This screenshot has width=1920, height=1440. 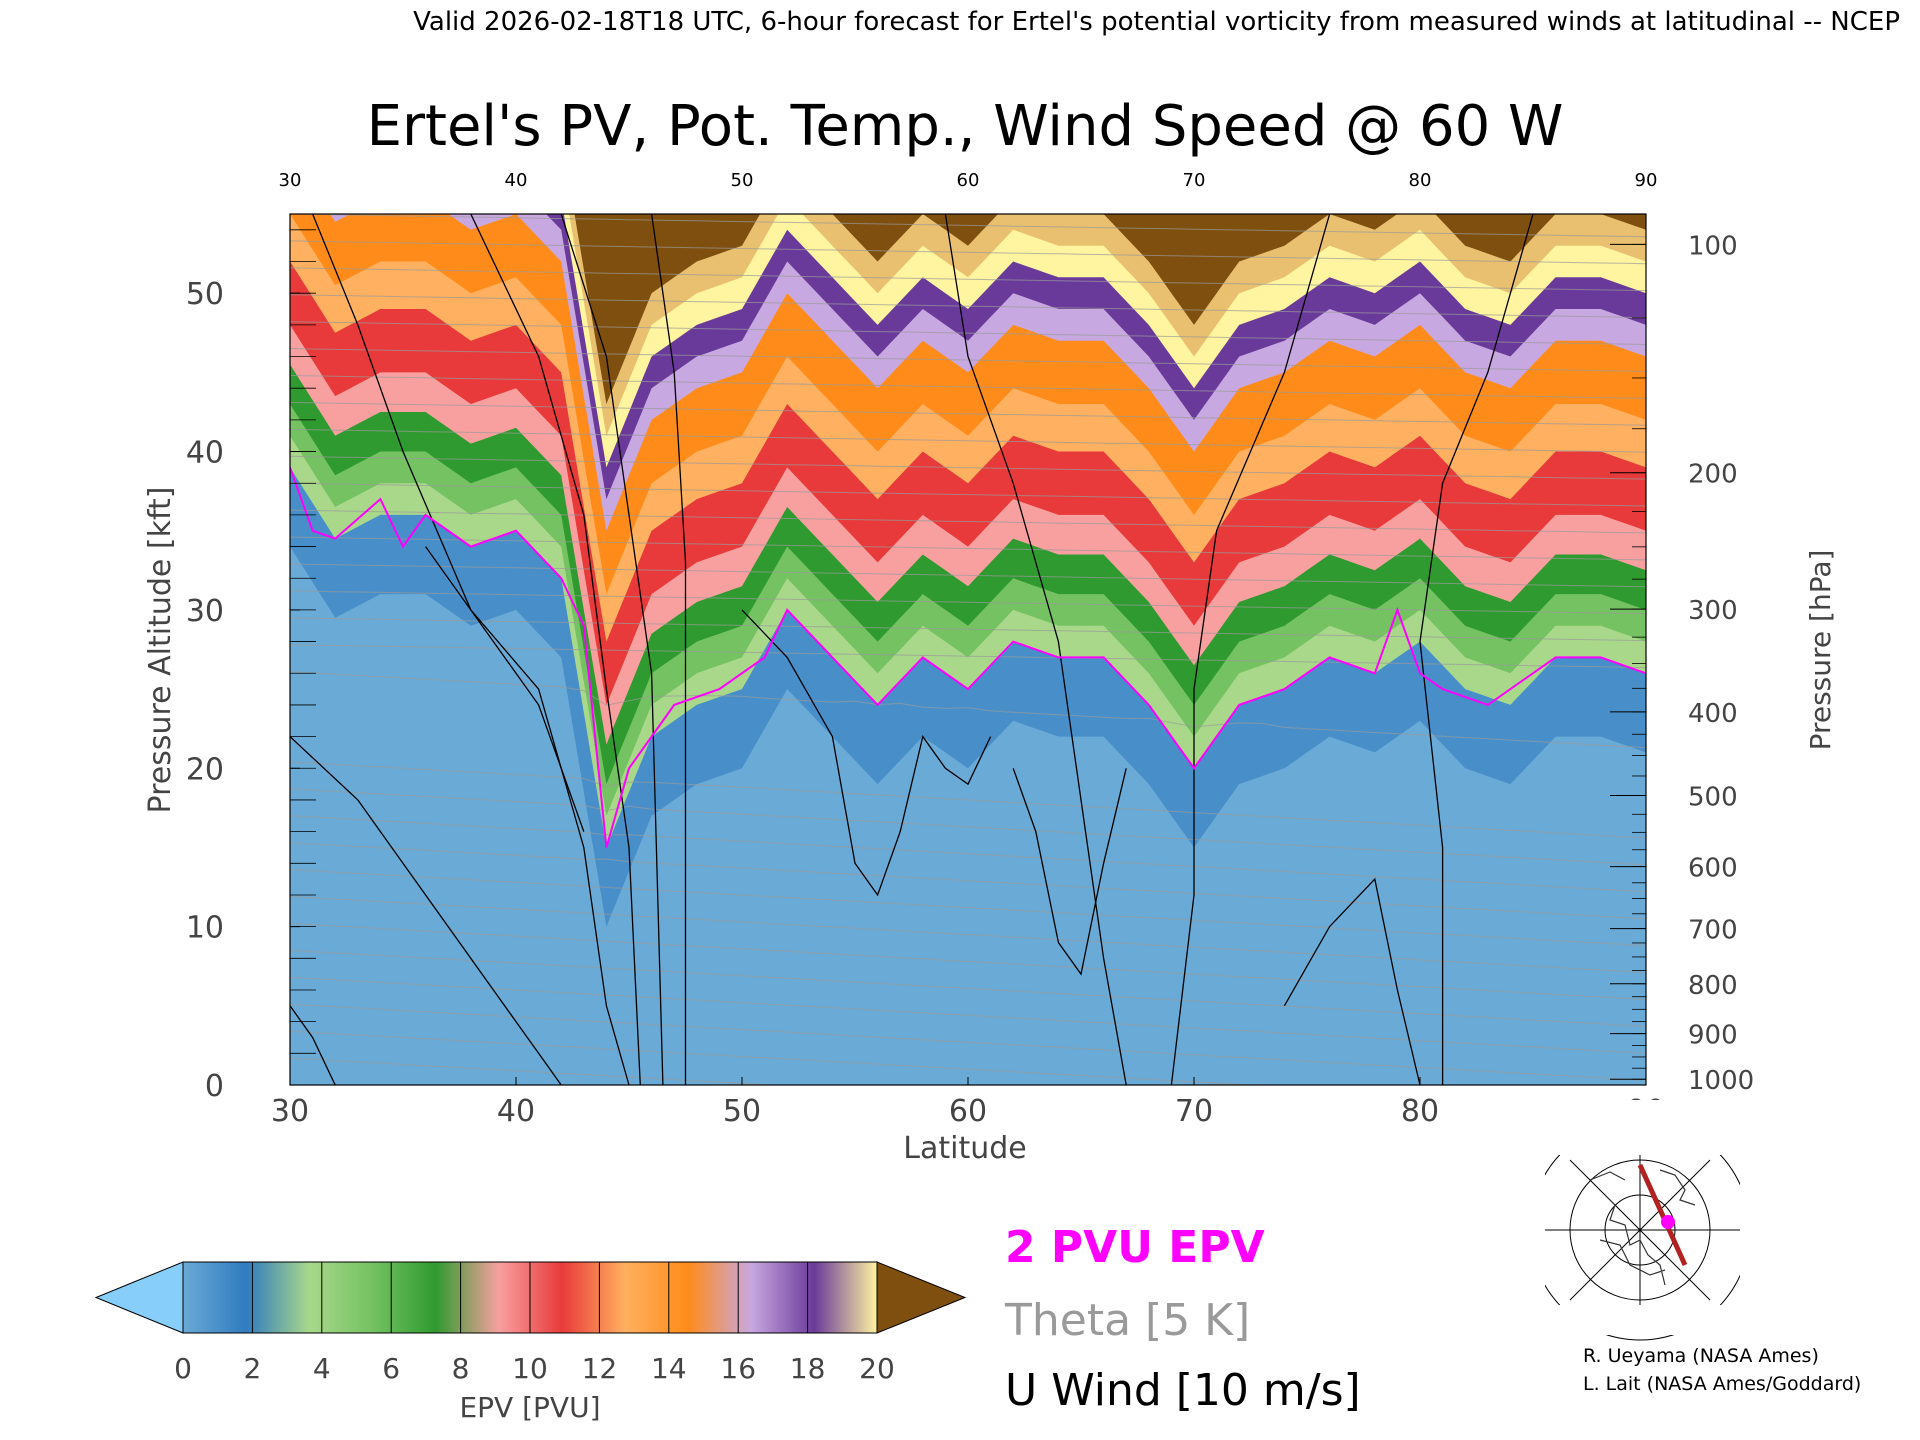 I want to click on y-axis-label: Pressure Altitude [kft], so click(x=160, y=650).